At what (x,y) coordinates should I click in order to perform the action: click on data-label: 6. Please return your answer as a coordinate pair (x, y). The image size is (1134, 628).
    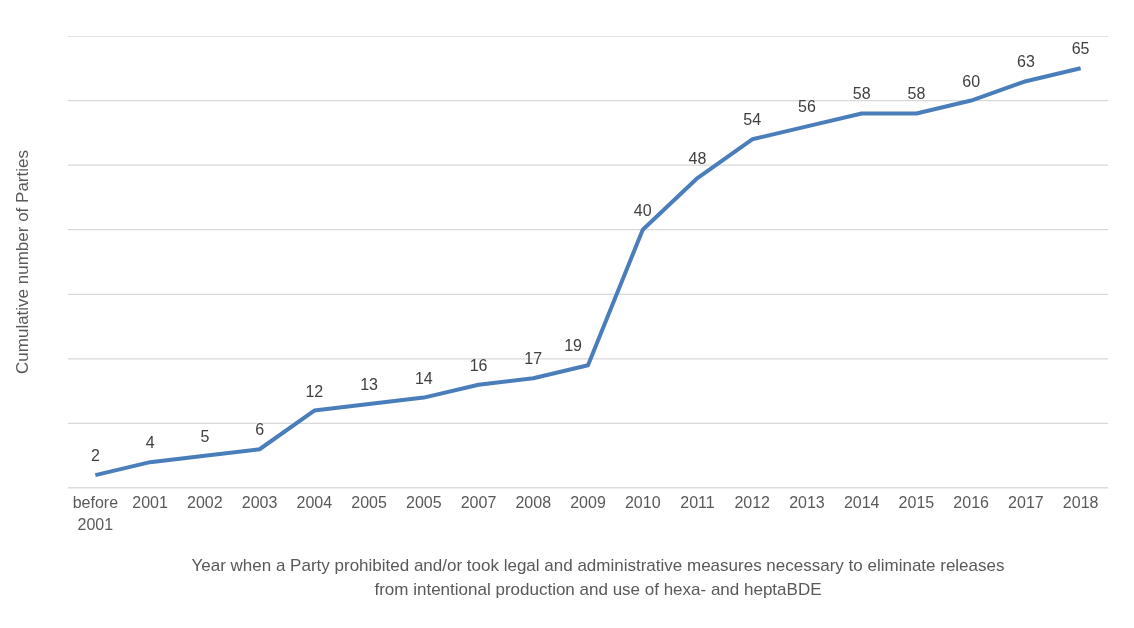
    Looking at the image, I should click on (260, 430).